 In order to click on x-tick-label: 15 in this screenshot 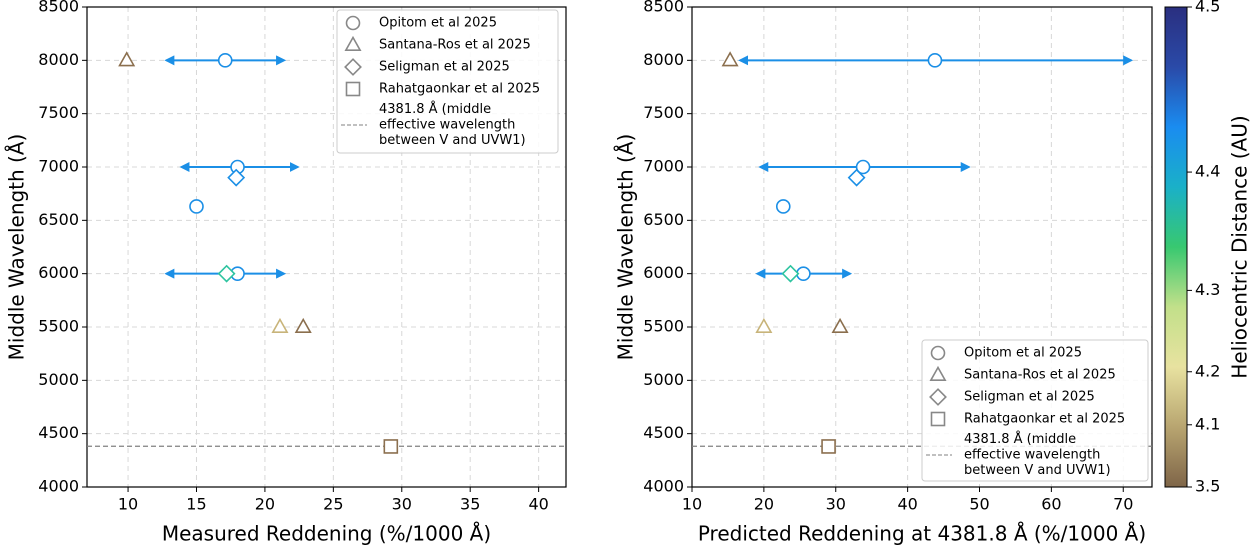, I will do `click(196, 504)`.